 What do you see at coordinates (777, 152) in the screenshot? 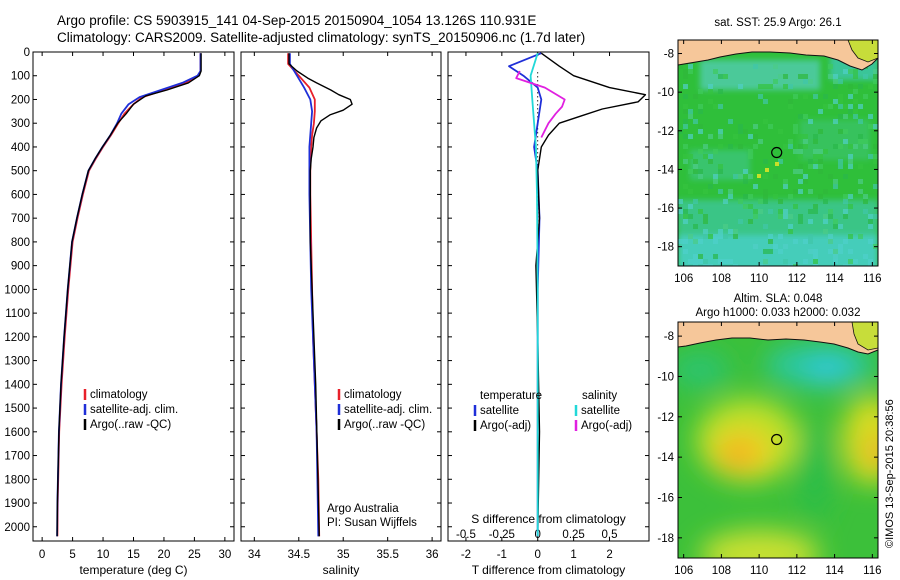
I see `sst-map-argo-marker` at bounding box center [777, 152].